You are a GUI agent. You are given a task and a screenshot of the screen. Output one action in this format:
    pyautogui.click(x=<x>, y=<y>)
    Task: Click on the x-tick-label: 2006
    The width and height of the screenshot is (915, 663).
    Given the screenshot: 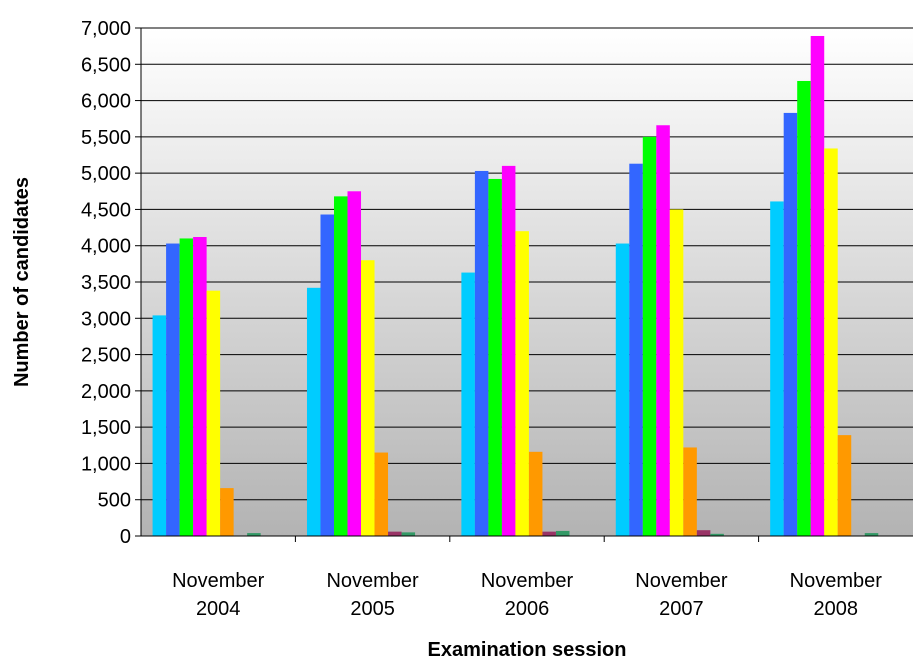 What is the action you would take?
    pyautogui.click(x=527, y=609)
    